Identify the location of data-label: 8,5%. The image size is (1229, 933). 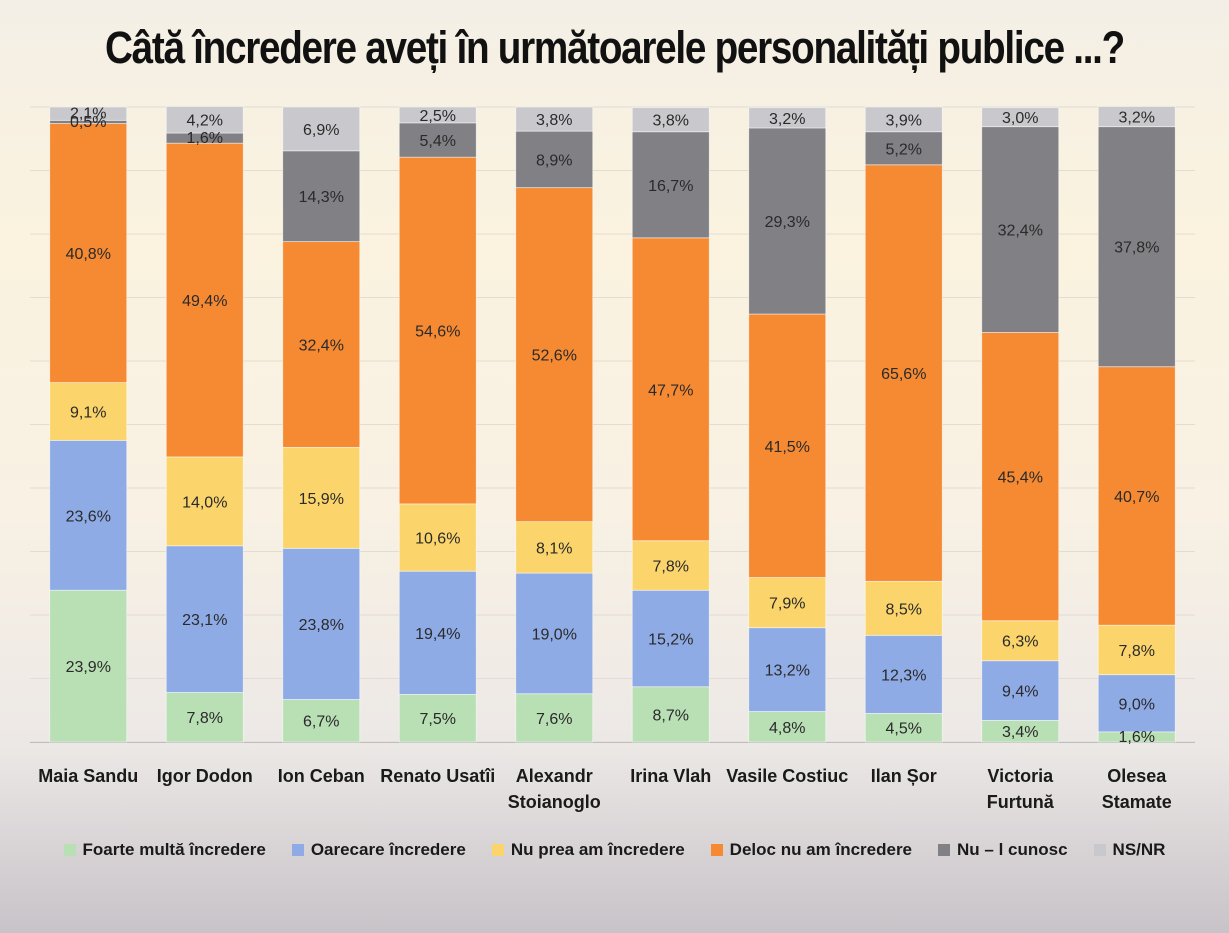
(904, 609).